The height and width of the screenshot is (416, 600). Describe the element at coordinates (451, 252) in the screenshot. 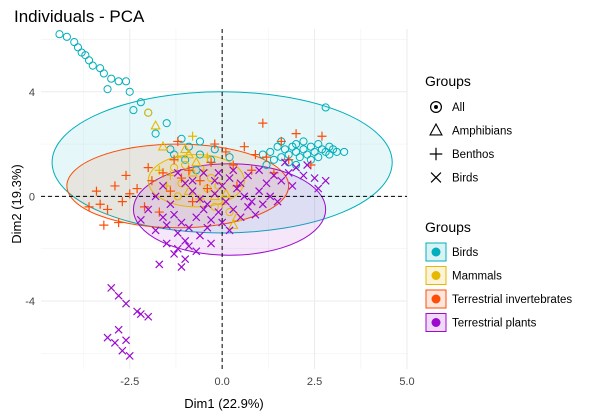

I see `color-legend-item: Birds` at that location.